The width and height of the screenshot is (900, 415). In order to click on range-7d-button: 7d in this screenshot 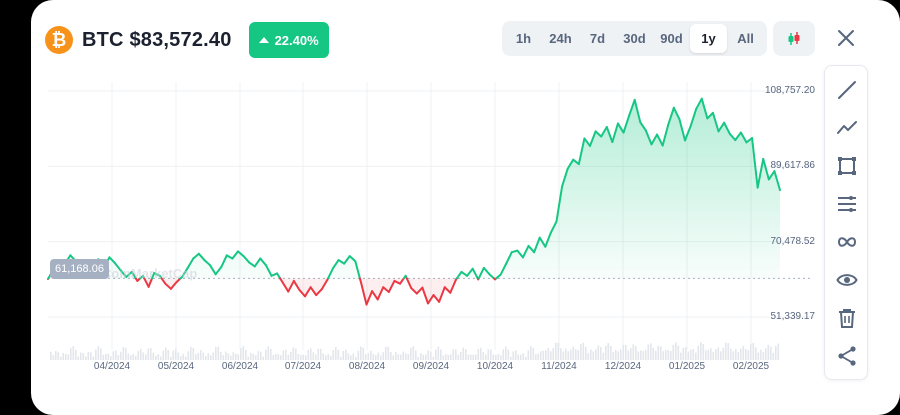, I will do `click(597, 38)`.